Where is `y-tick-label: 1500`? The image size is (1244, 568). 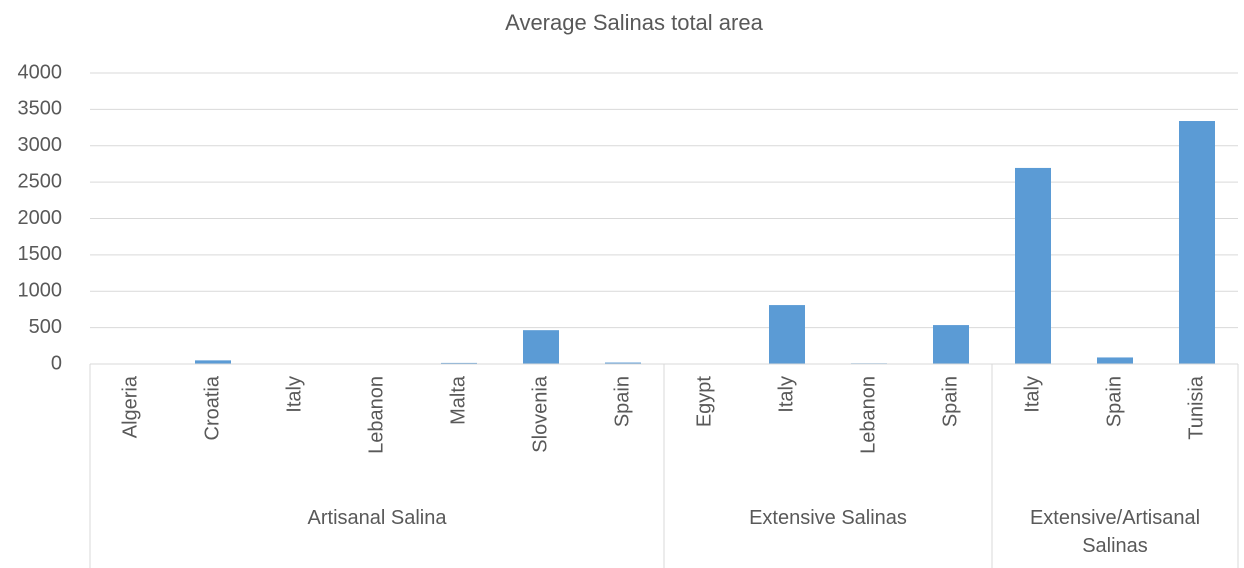
y-tick-label: 1500 is located at coordinates (40, 254).